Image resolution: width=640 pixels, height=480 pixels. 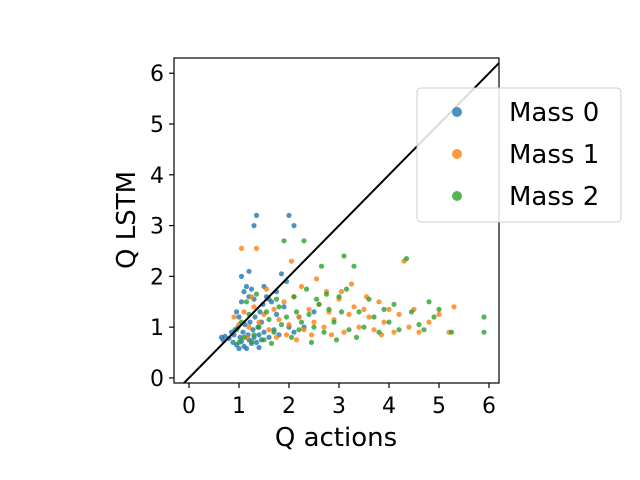 What do you see at coordinates (389, 406) in the screenshot?
I see `x-tick-label: 4` at bounding box center [389, 406].